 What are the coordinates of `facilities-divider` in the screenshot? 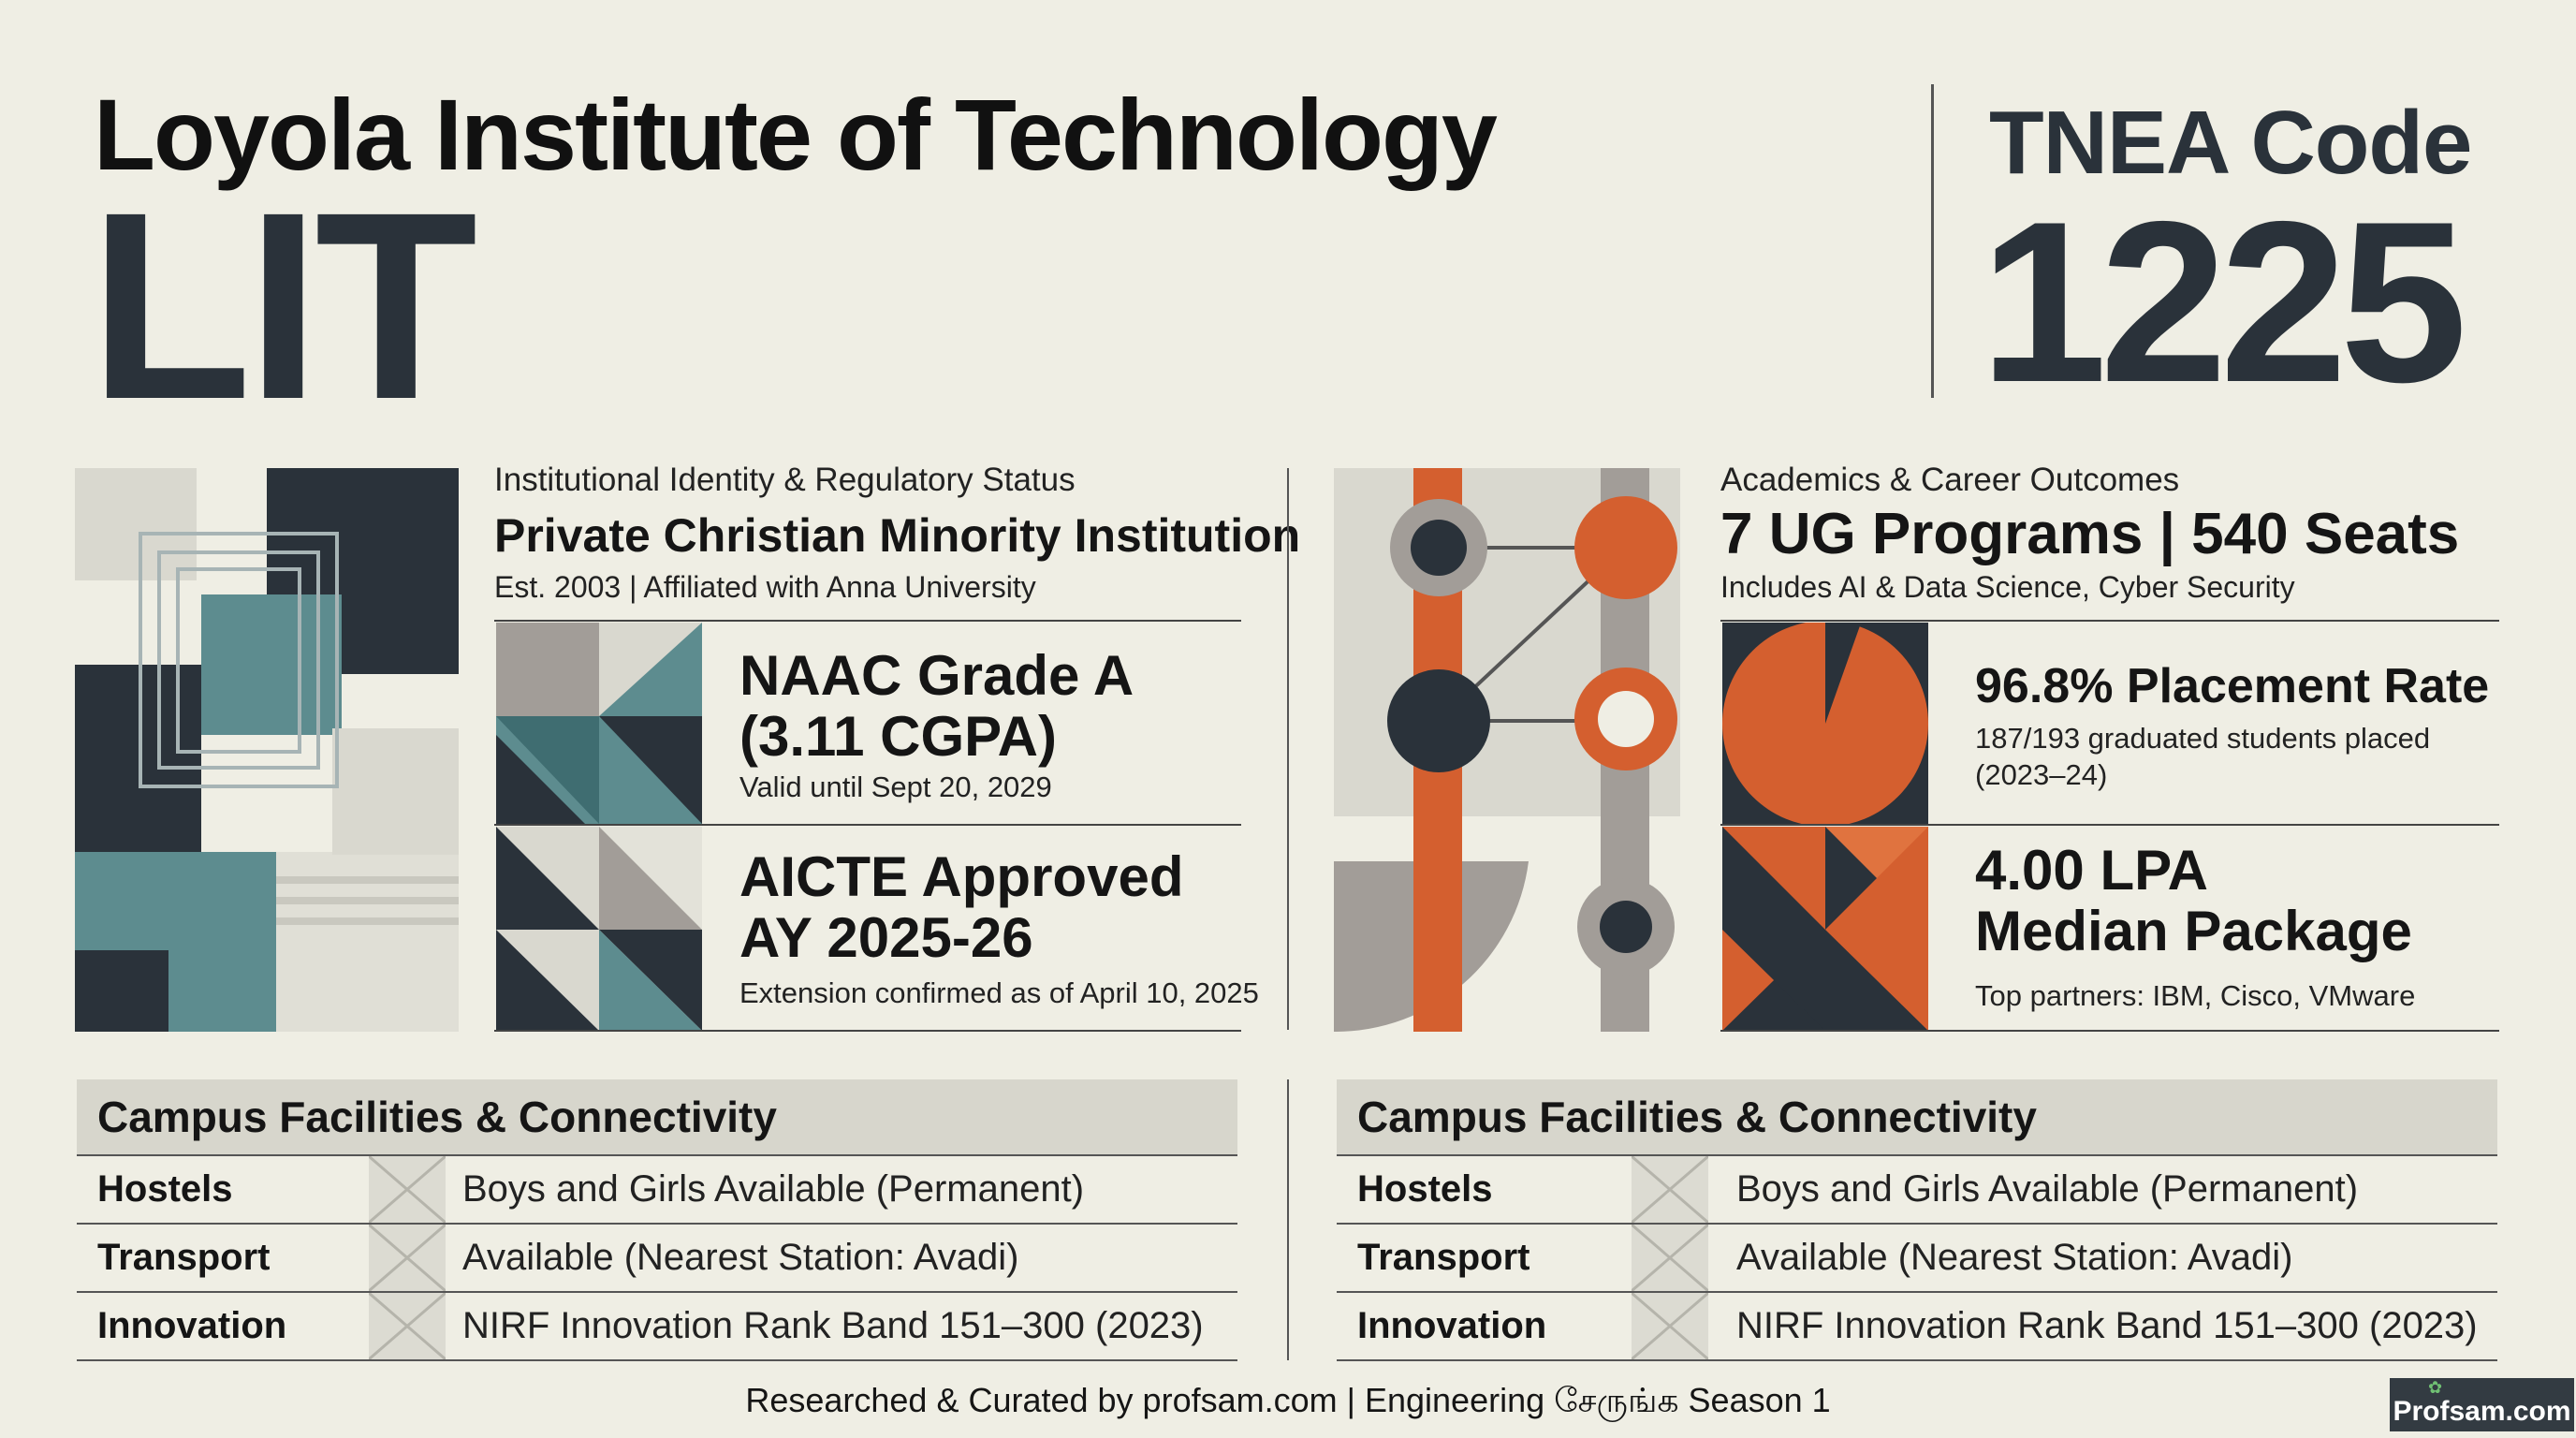 It's located at (1288, 1219).